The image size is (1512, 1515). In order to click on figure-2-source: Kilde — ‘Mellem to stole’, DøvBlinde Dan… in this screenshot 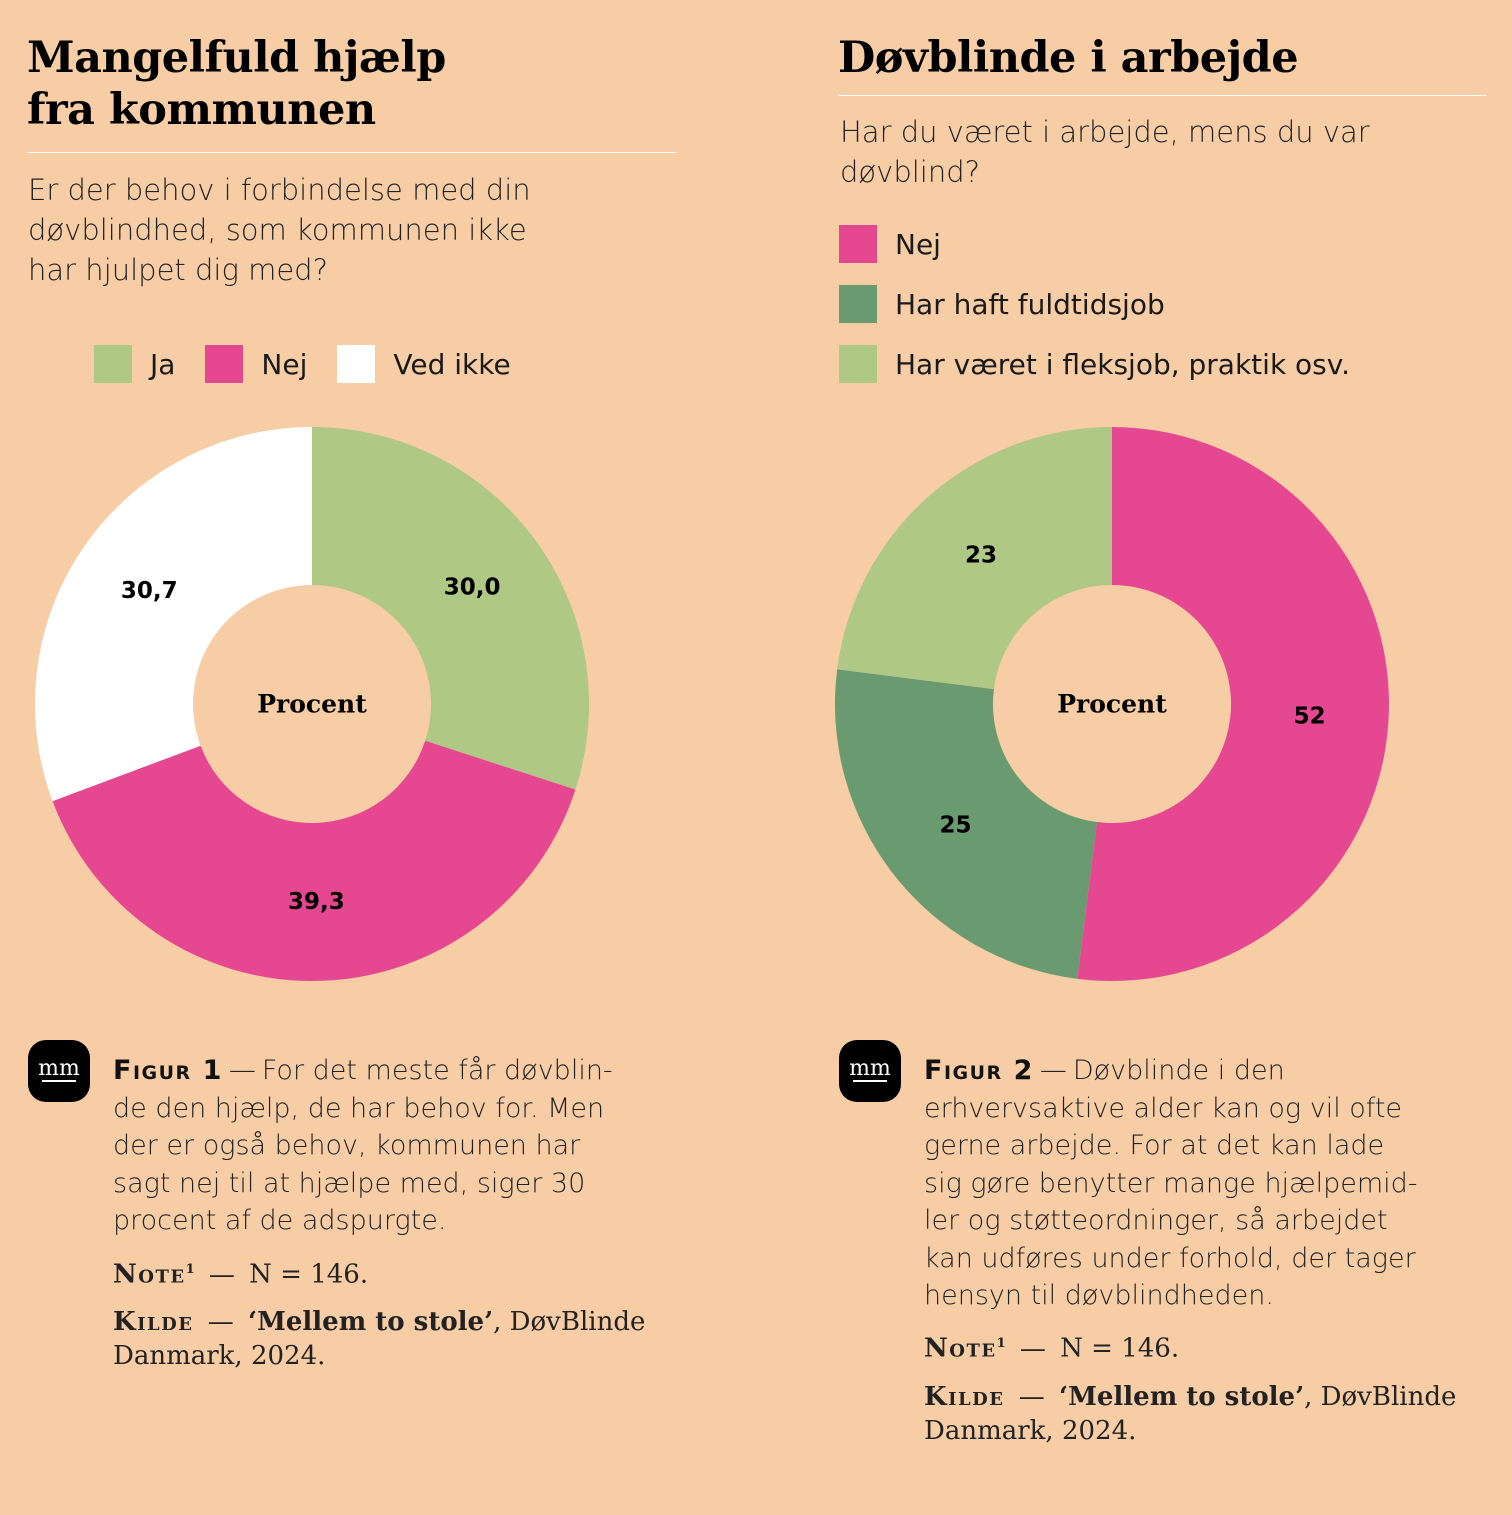, I will do `click(1190, 1414)`.